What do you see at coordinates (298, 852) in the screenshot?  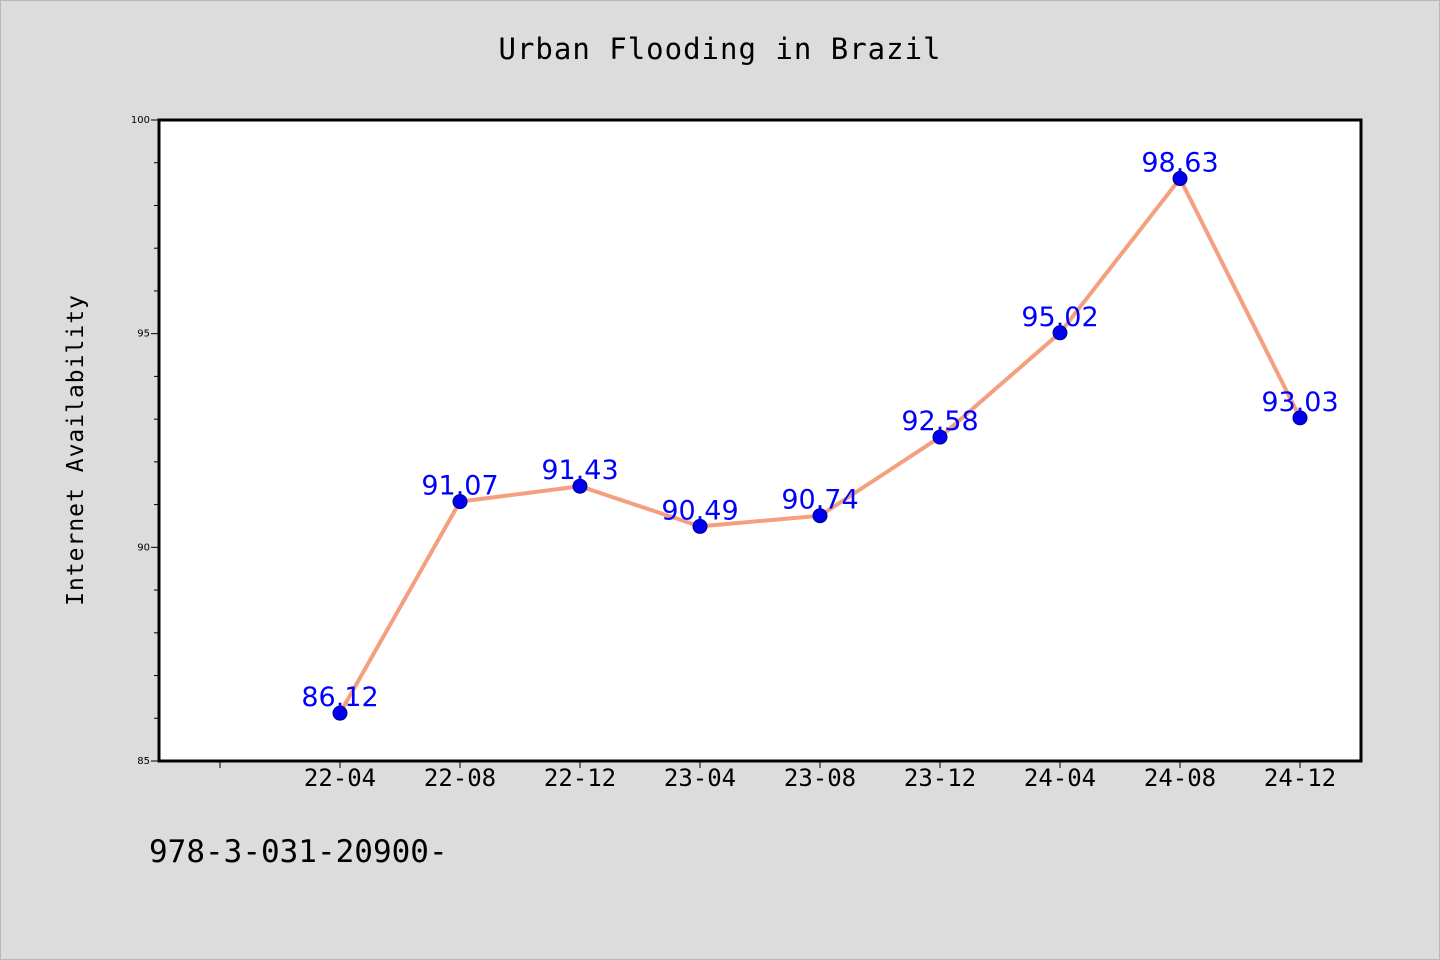 I see `footer-text: 978-3-031-20900-` at bounding box center [298, 852].